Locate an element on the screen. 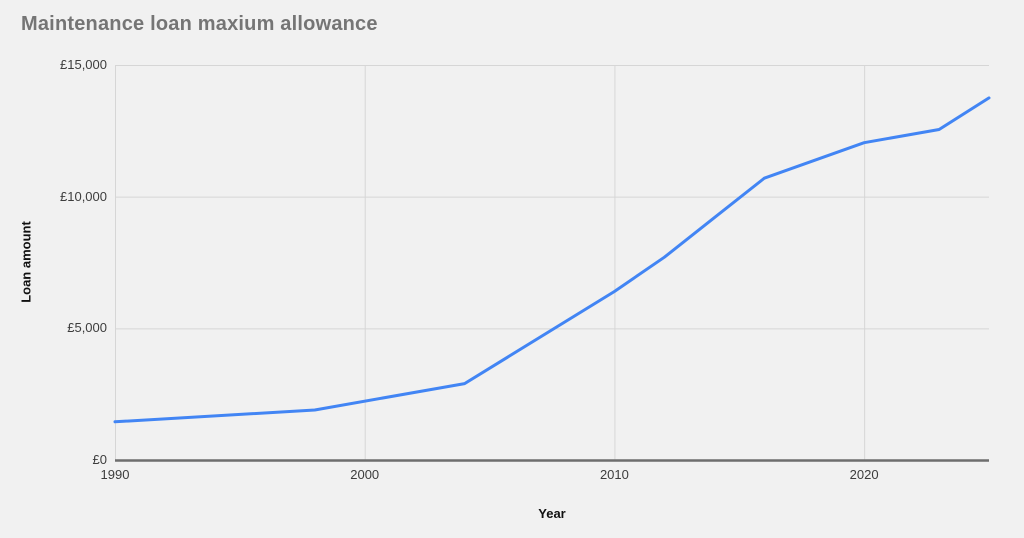 The height and width of the screenshot is (538, 1024). y-tick-label: £10,000 is located at coordinates (83, 196).